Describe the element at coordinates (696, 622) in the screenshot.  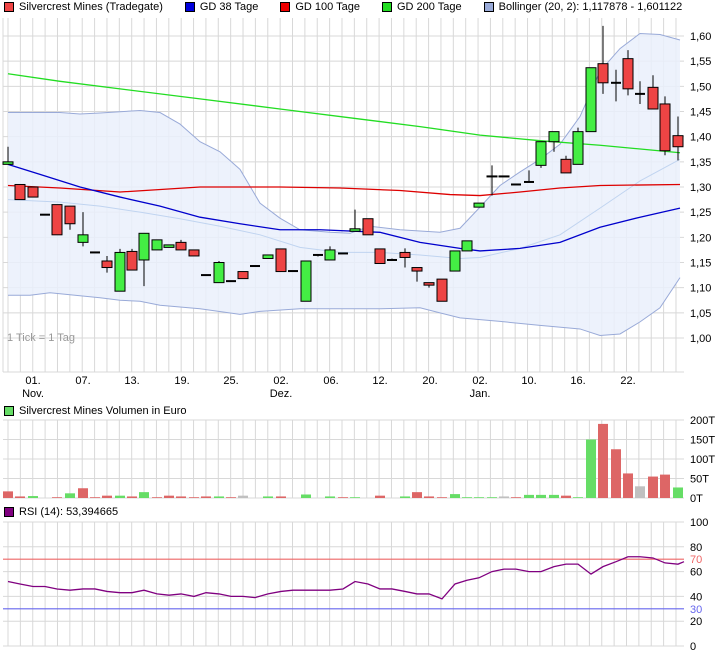
I see `rsi-axis-tick: 20` at that location.